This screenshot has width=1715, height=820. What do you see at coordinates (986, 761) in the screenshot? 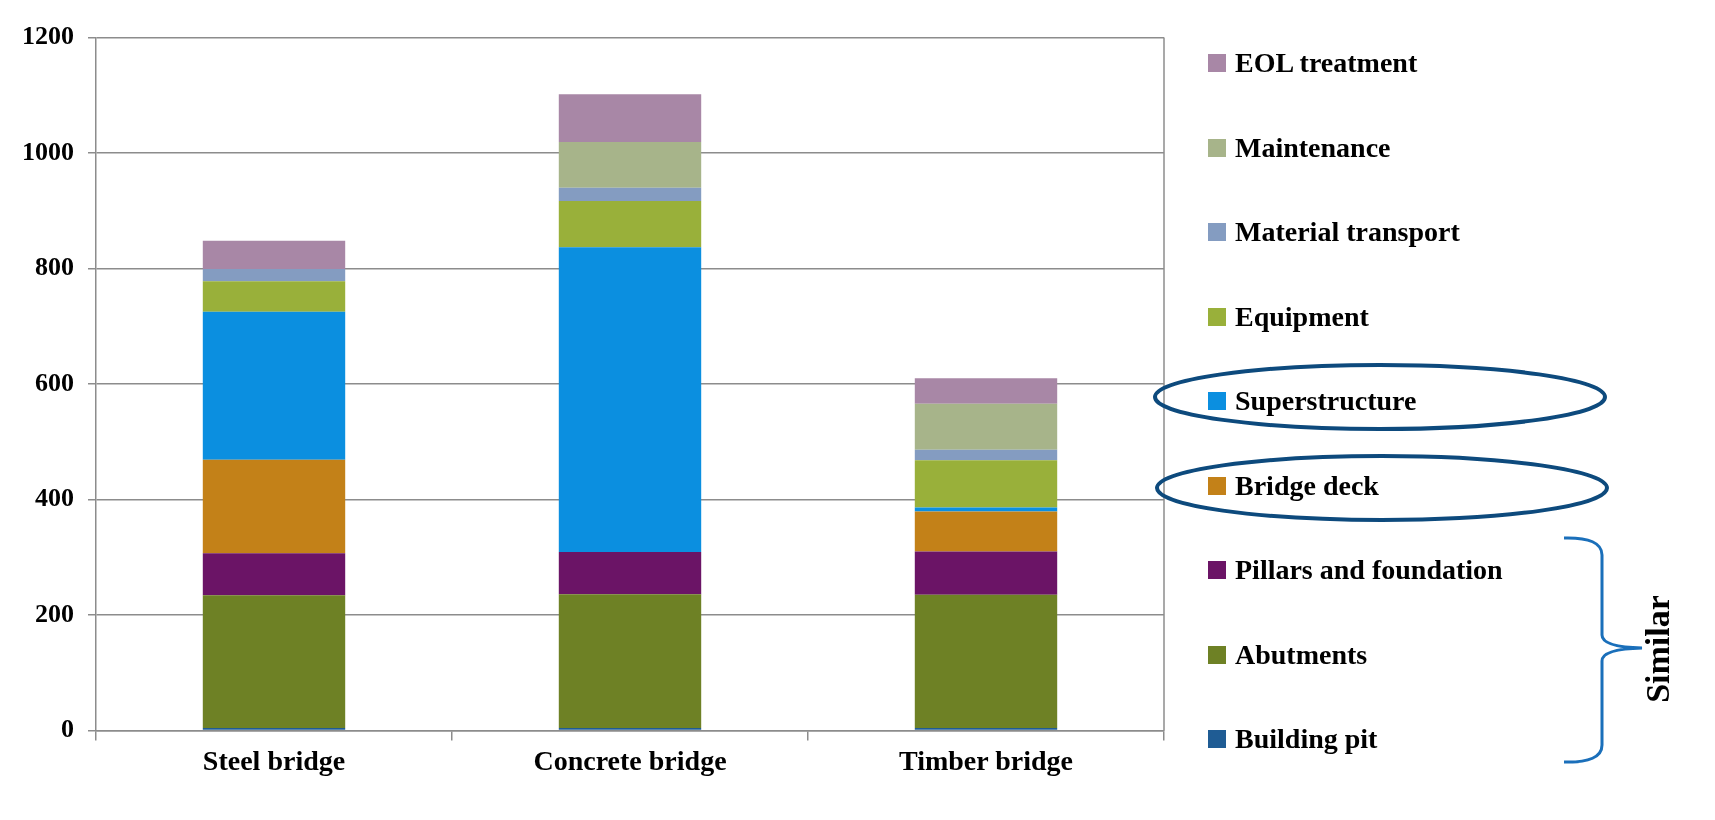
I see `x-tick-label: Timber bridge` at bounding box center [986, 761].